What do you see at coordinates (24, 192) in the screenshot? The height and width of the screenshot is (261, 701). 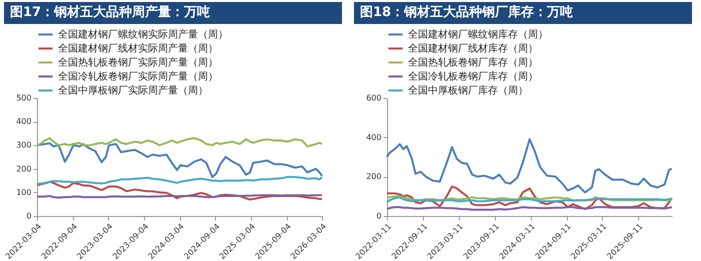 I see `y-tick-label: 100` at bounding box center [24, 192].